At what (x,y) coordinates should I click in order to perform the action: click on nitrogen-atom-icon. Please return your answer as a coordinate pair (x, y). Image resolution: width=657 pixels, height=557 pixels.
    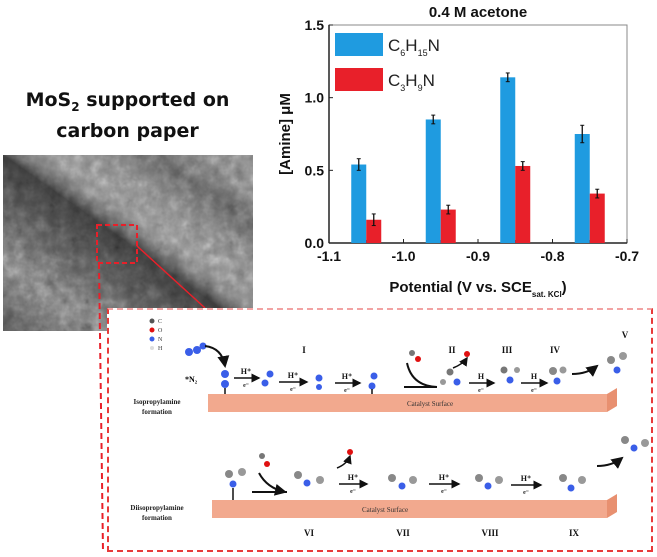
    Looking at the image, I should click on (152, 339).